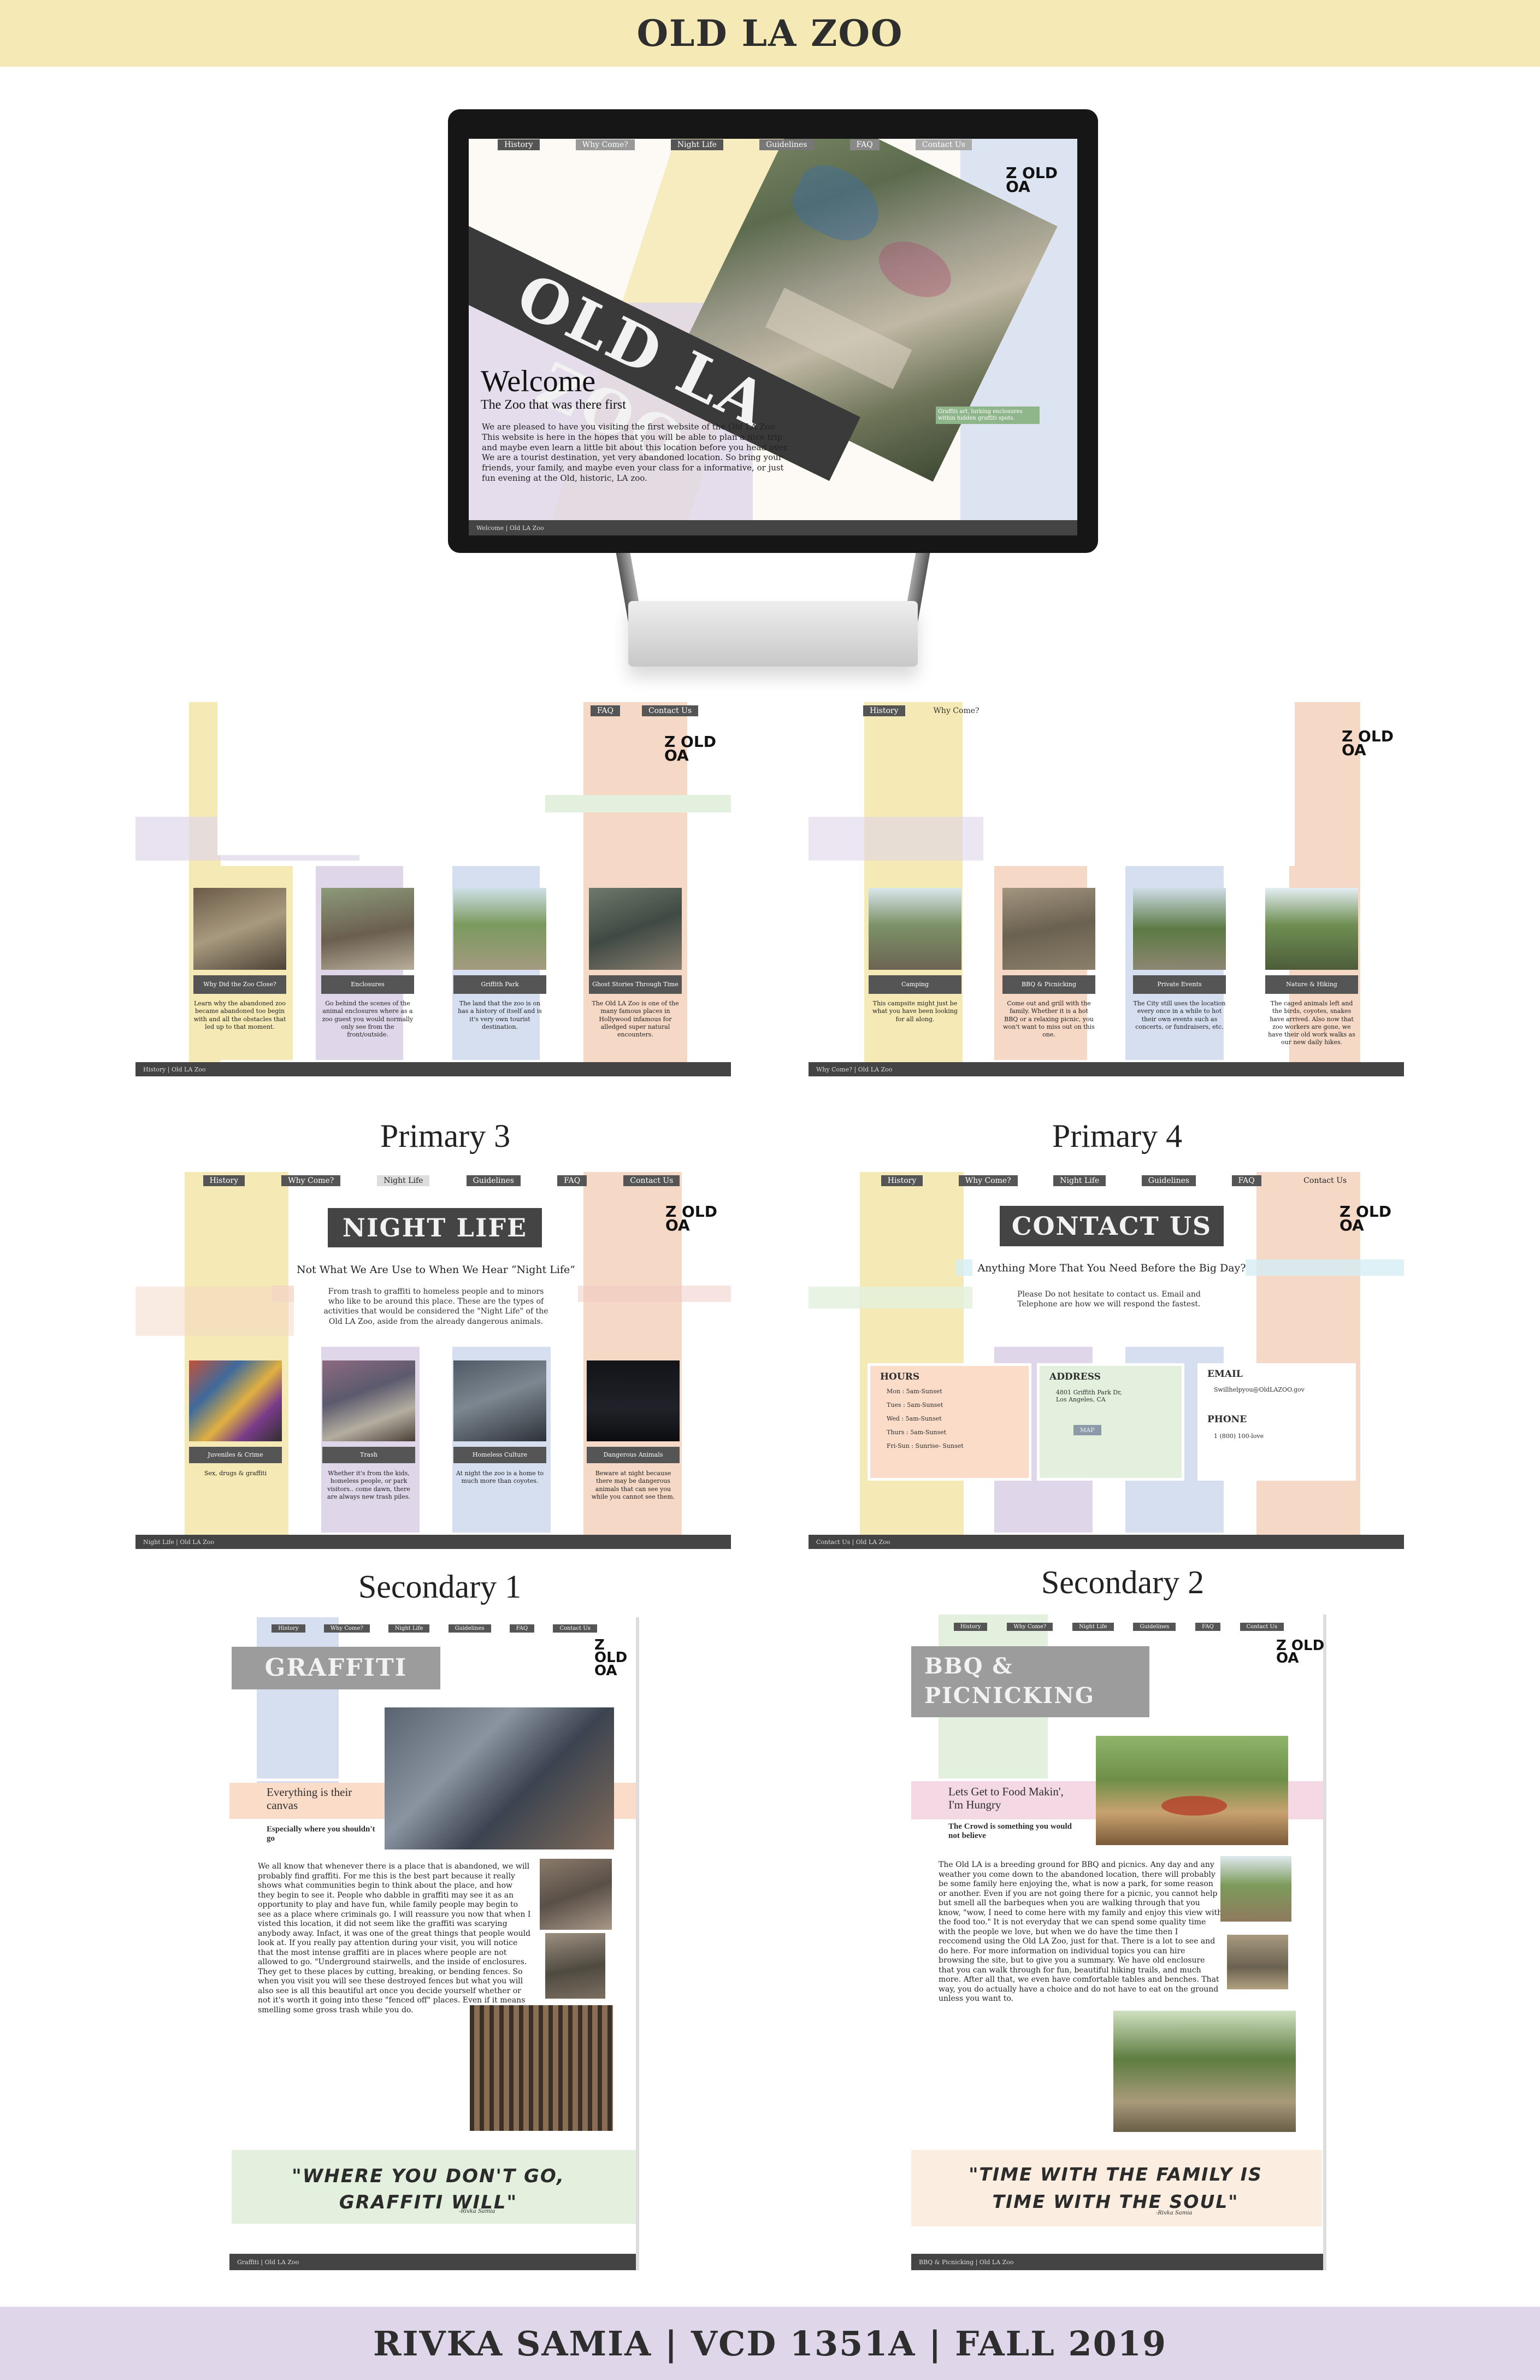  I want to click on hours-title: HOURS, so click(900, 1376).